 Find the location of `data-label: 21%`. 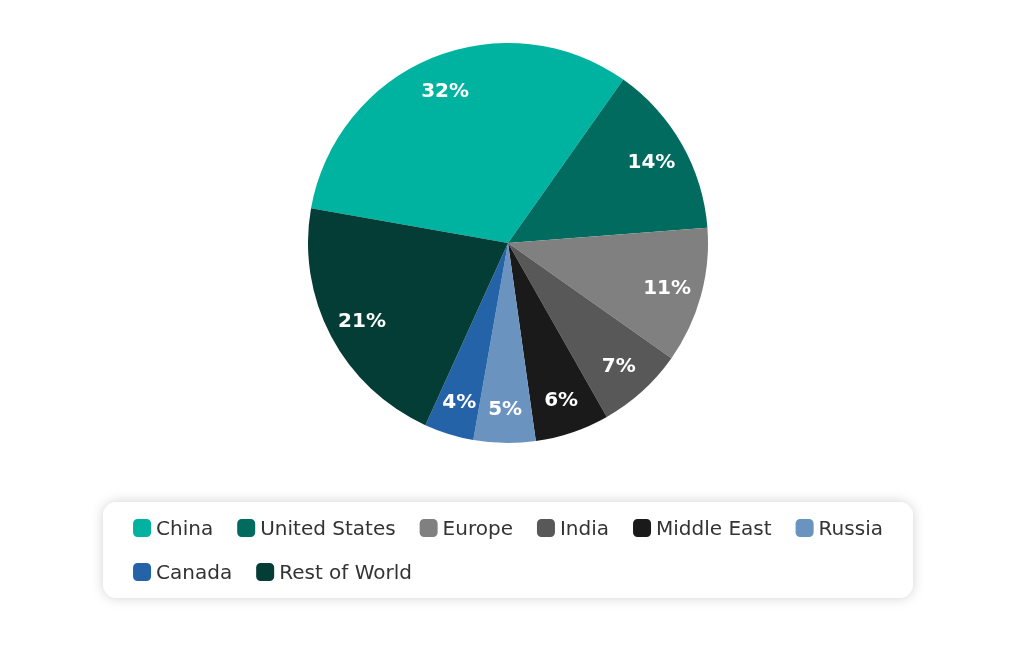

data-label: 21% is located at coordinates (362, 319).